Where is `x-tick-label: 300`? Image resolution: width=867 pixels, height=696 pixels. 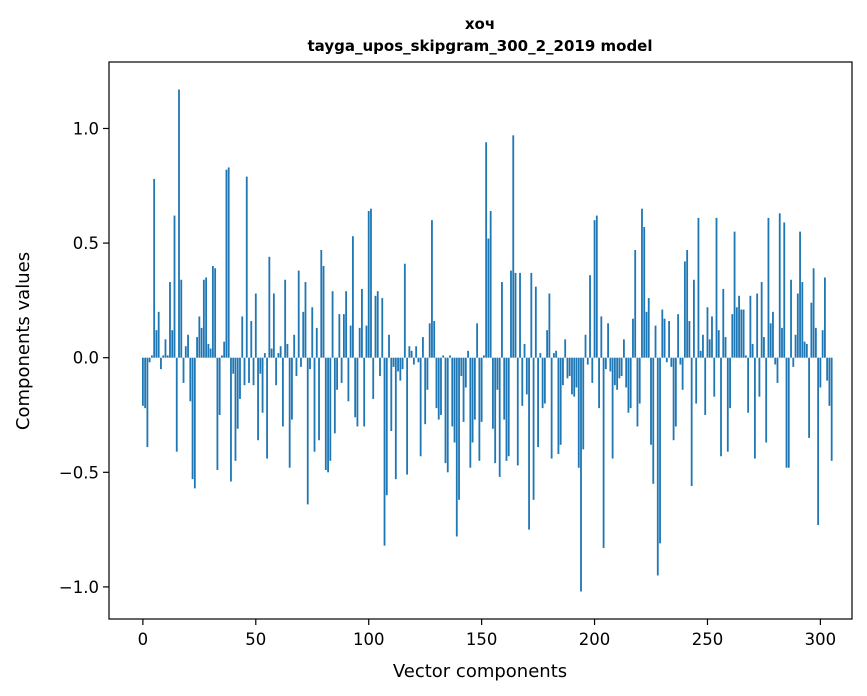 x-tick-label: 300 is located at coordinates (821, 639).